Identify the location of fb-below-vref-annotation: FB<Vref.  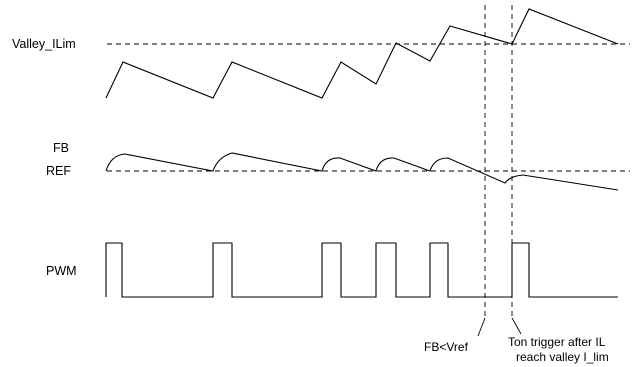
(446, 347).